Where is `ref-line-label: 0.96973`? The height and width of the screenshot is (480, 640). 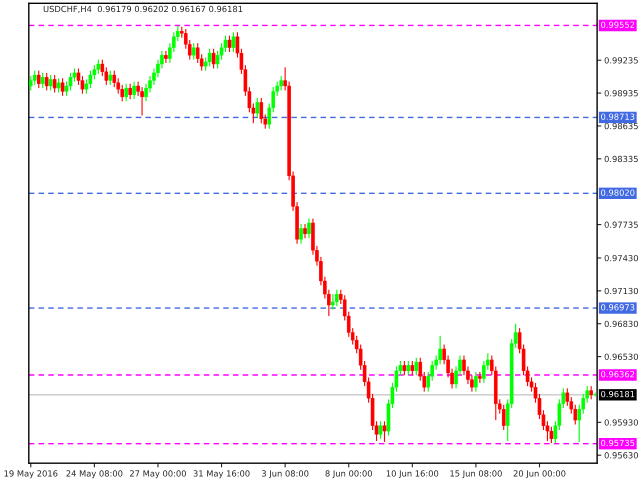 ref-line-label: 0.96973 is located at coordinates (617, 307).